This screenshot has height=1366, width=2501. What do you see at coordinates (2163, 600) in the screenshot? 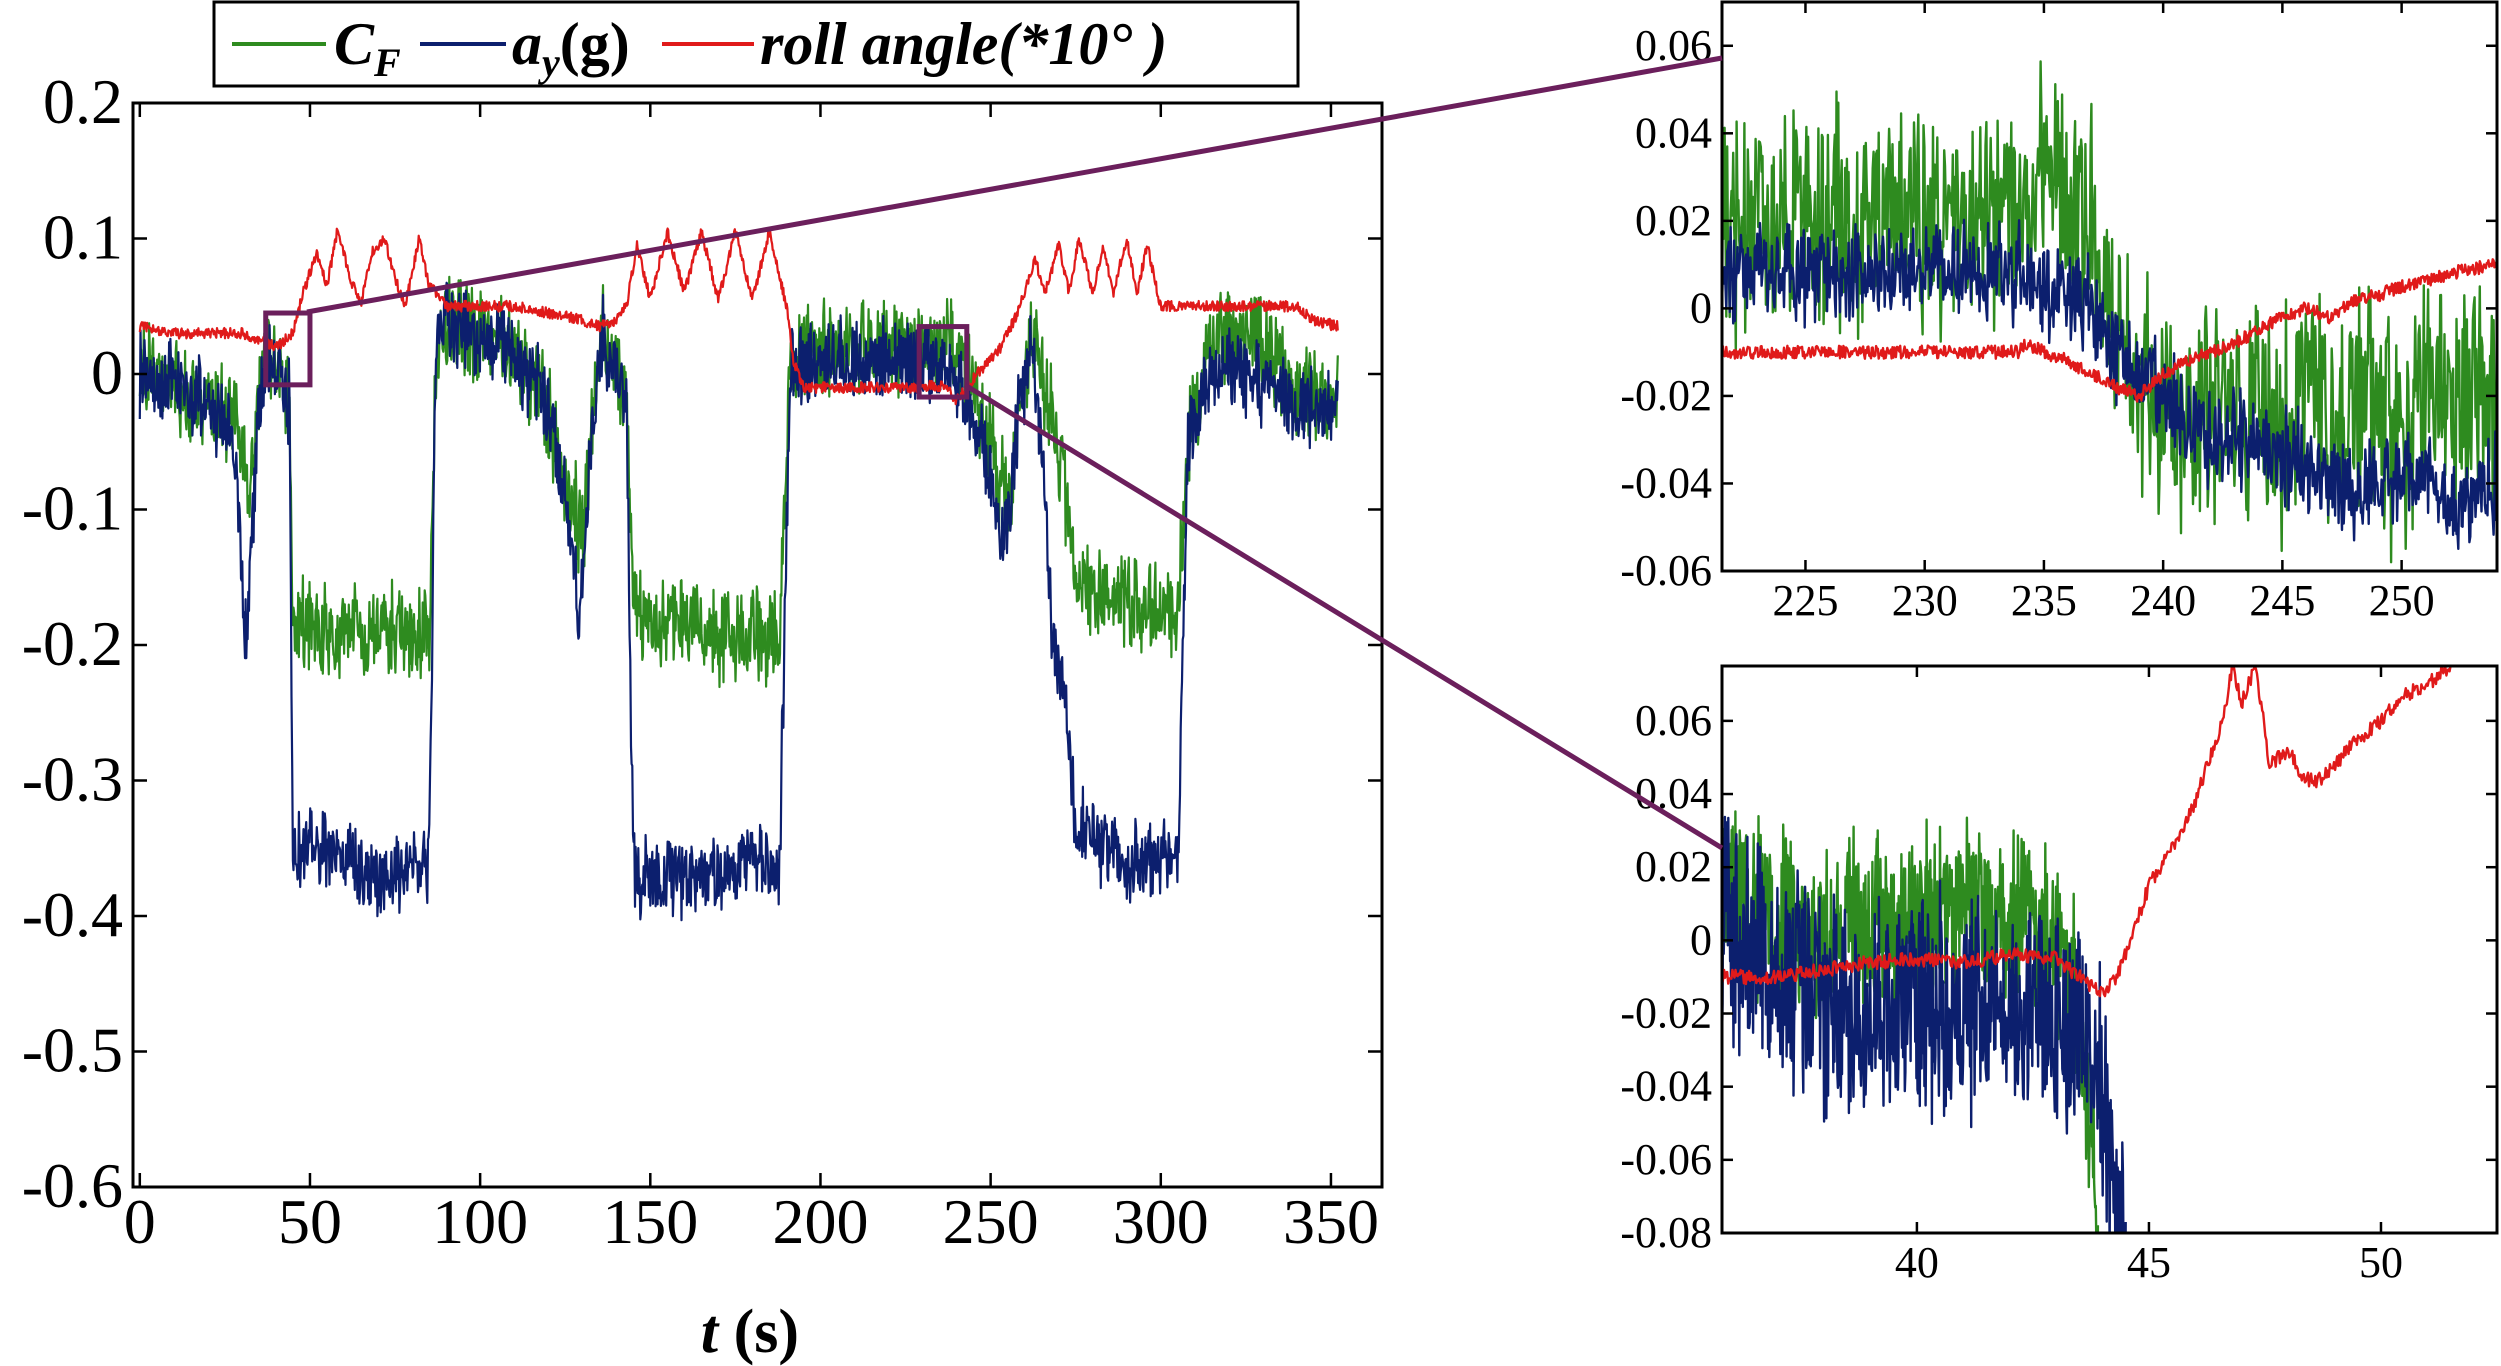
I see `x-tick-label: 240` at bounding box center [2163, 600].